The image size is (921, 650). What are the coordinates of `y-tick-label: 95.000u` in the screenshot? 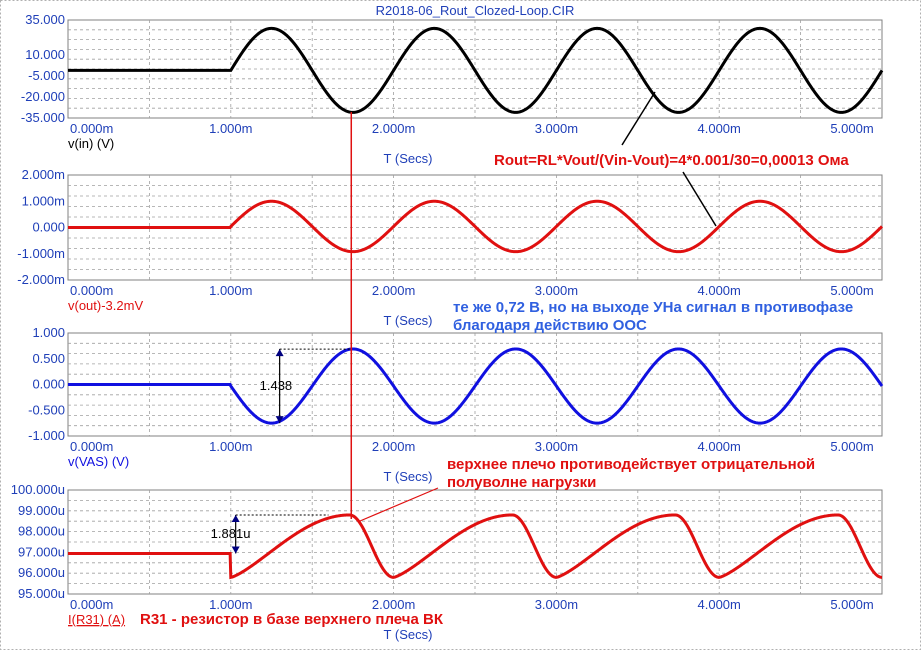 It's located at (41, 593).